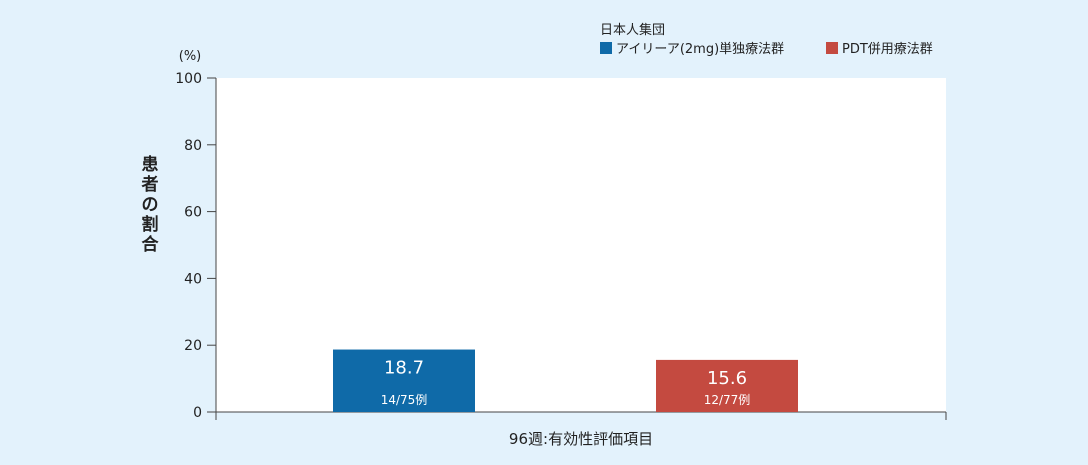 The width and height of the screenshot is (1088, 465). What do you see at coordinates (632, 30) in the screenshot?
I see `legend-title: 日本人集団` at bounding box center [632, 30].